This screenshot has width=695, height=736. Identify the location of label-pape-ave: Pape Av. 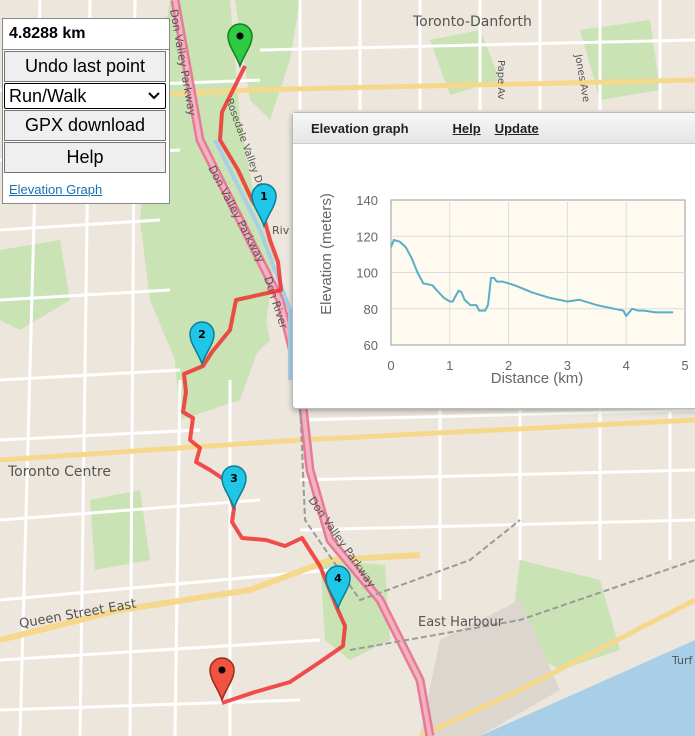
(500, 80).